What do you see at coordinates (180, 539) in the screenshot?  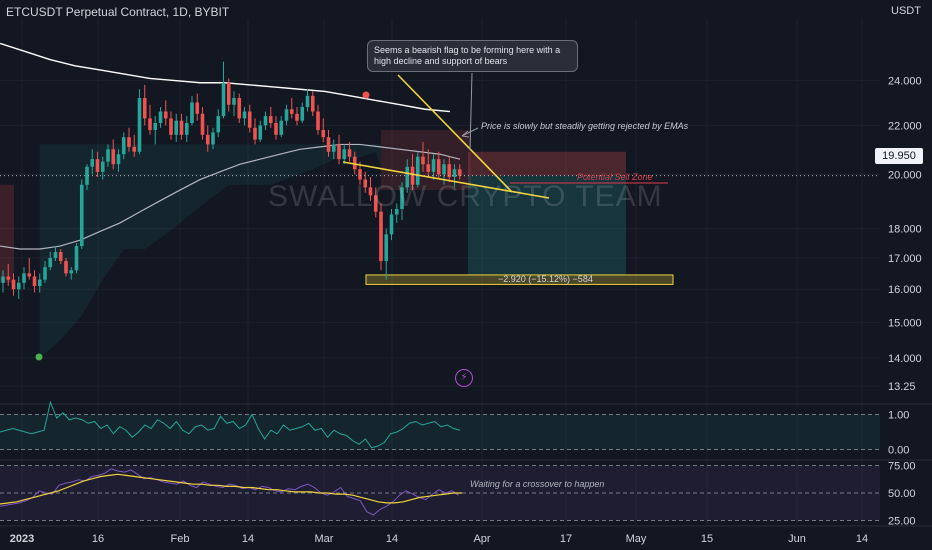 I see `time-tick-label: Feb` at bounding box center [180, 539].